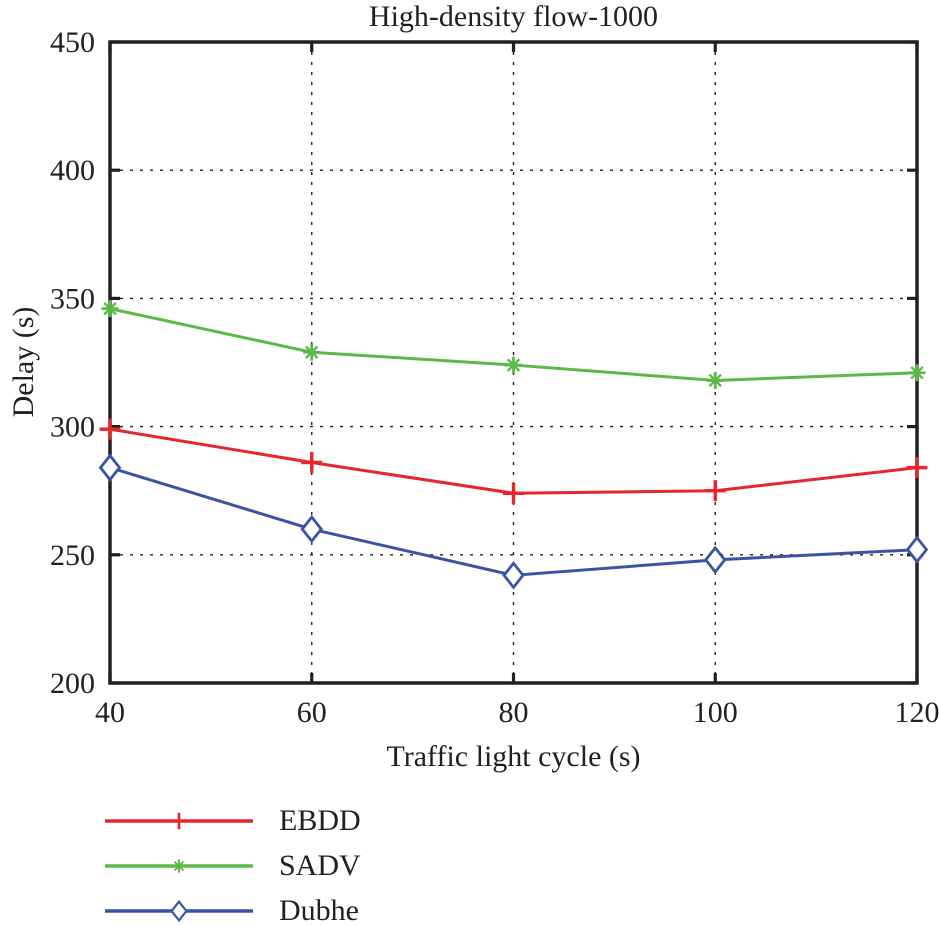 The width and height of the screenshot is (939, 926). I want to click on legend-marker-dubhe, so click(179, 911).